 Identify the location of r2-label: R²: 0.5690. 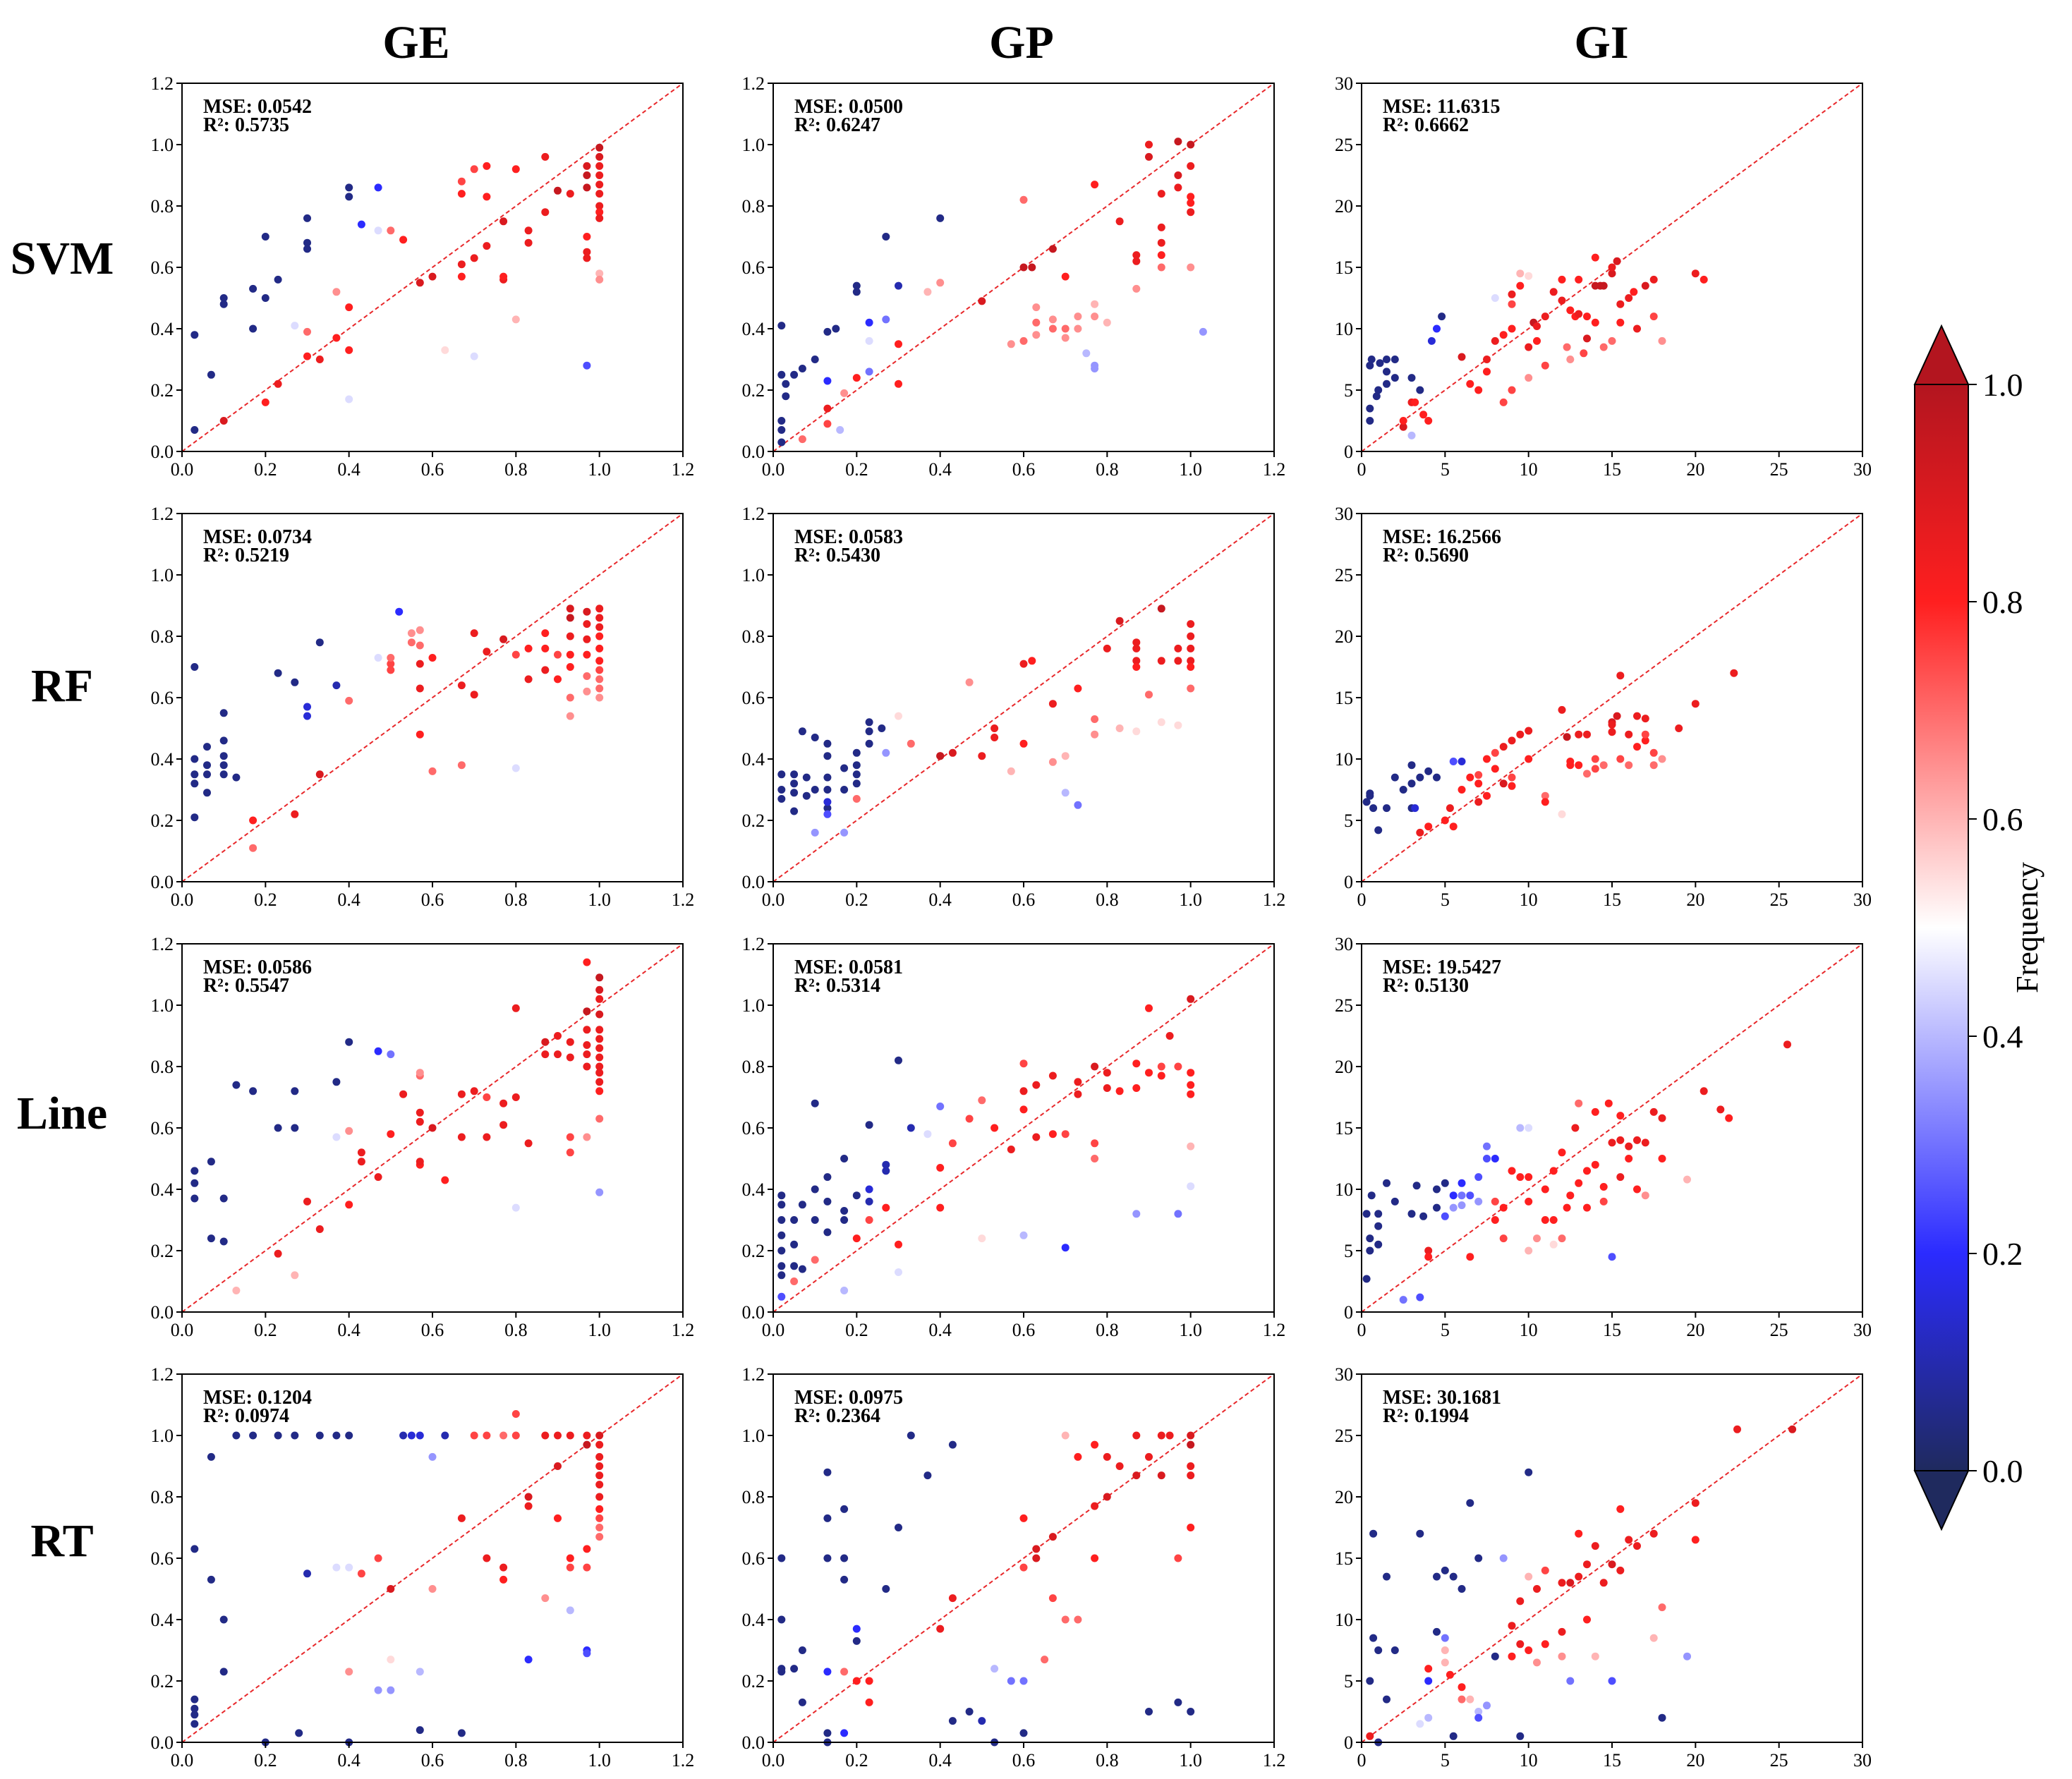
(1426, 555).